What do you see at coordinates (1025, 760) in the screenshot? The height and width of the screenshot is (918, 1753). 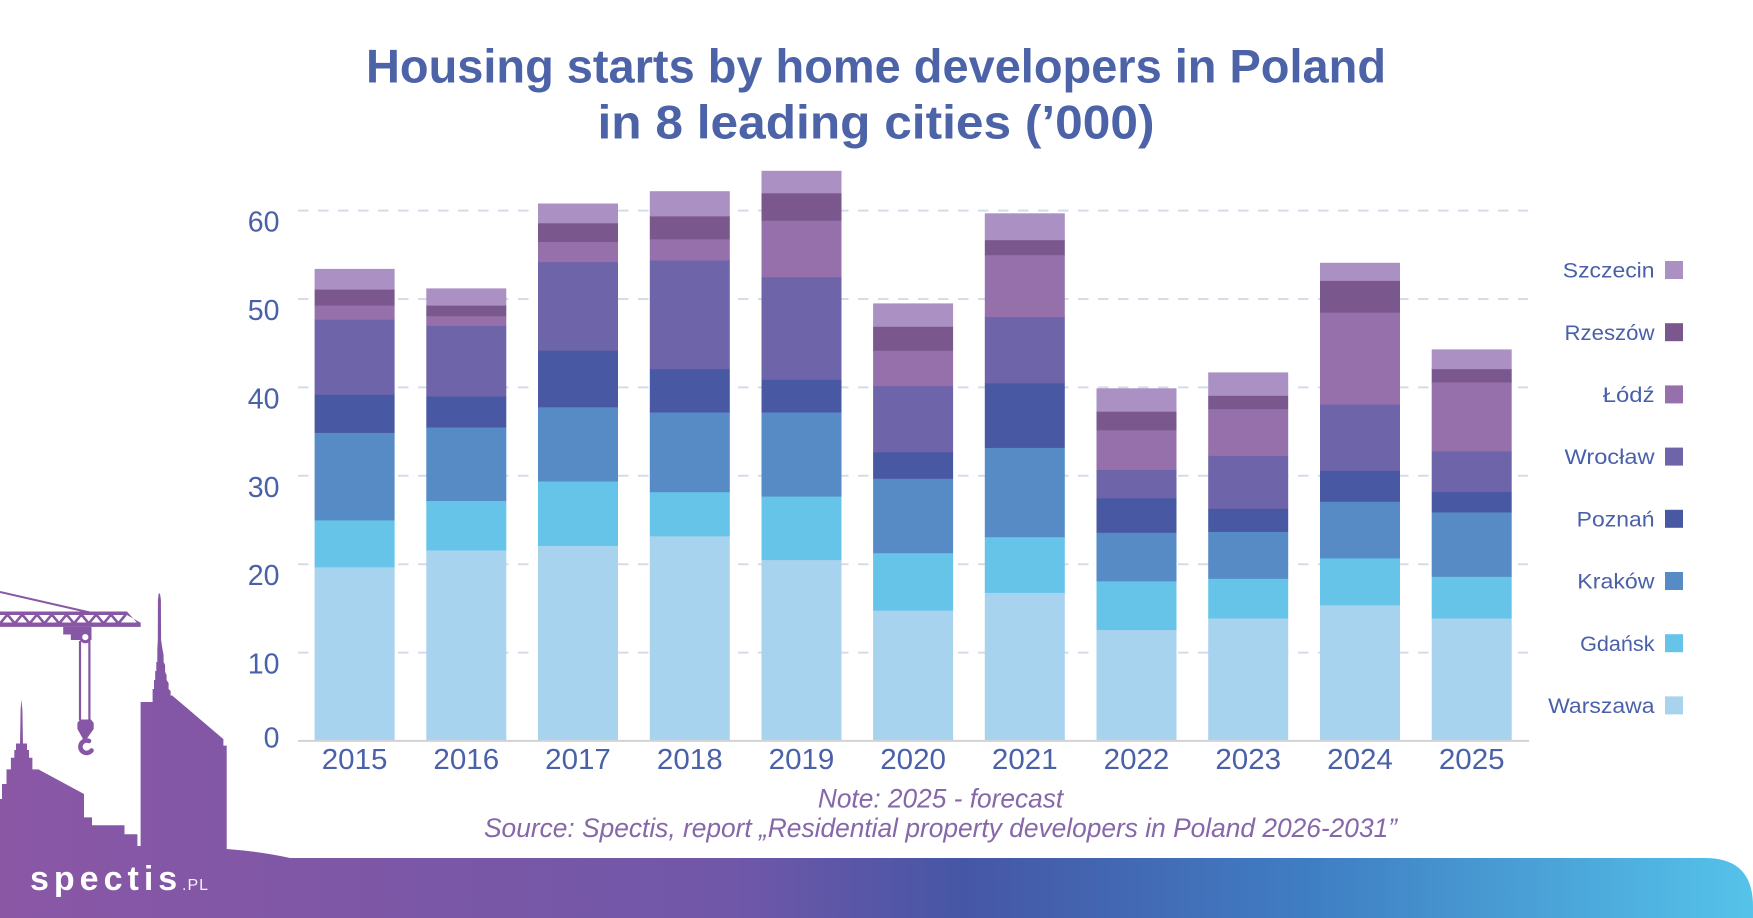 I see `svg-text: 2021` at bounding box center [1025, 760].